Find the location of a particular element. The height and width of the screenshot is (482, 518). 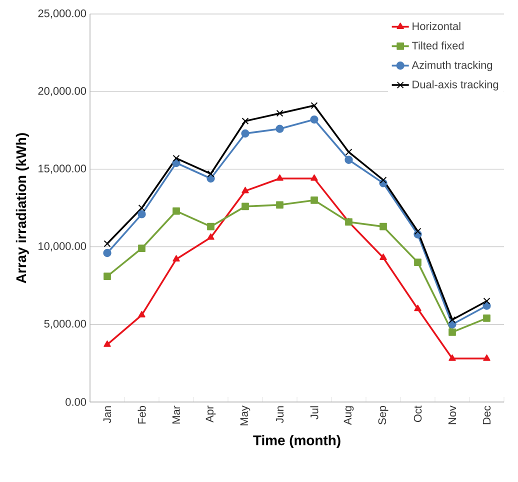

legend-label: Azimuth tracking is located at coordinates (452, 66).